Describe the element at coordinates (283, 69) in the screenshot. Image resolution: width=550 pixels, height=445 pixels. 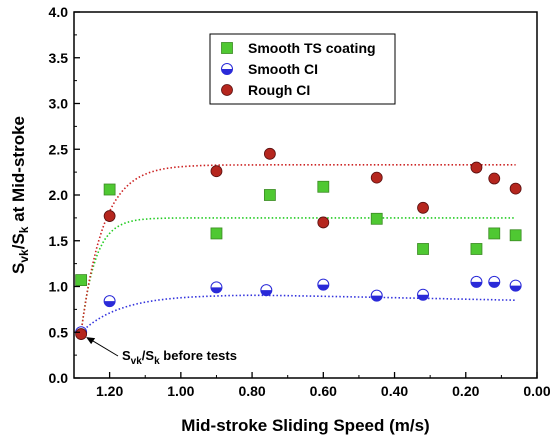
I see `legend-label: Smooth CI` at that location.